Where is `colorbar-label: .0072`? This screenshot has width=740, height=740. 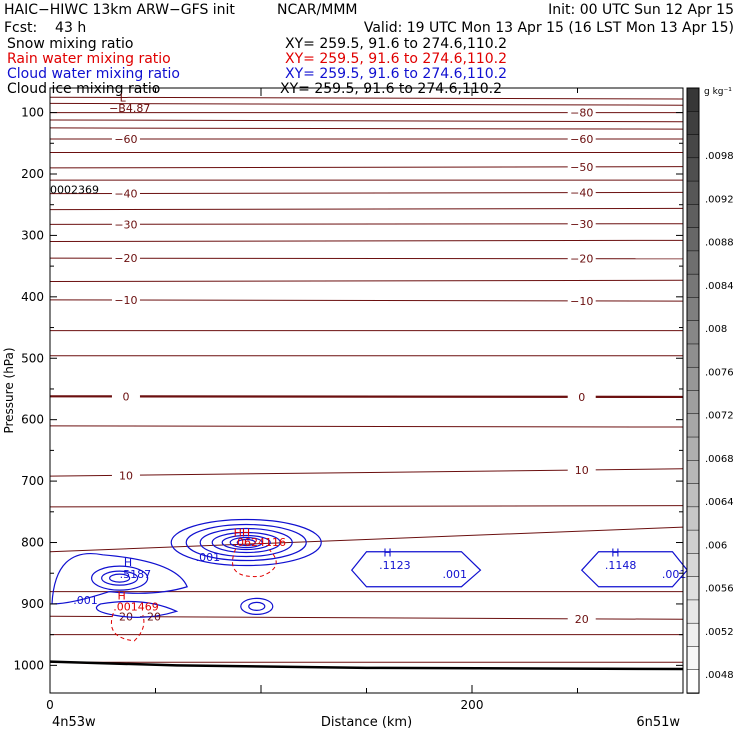
colorbar-label: .0072 is located at coordinates (719, 416).